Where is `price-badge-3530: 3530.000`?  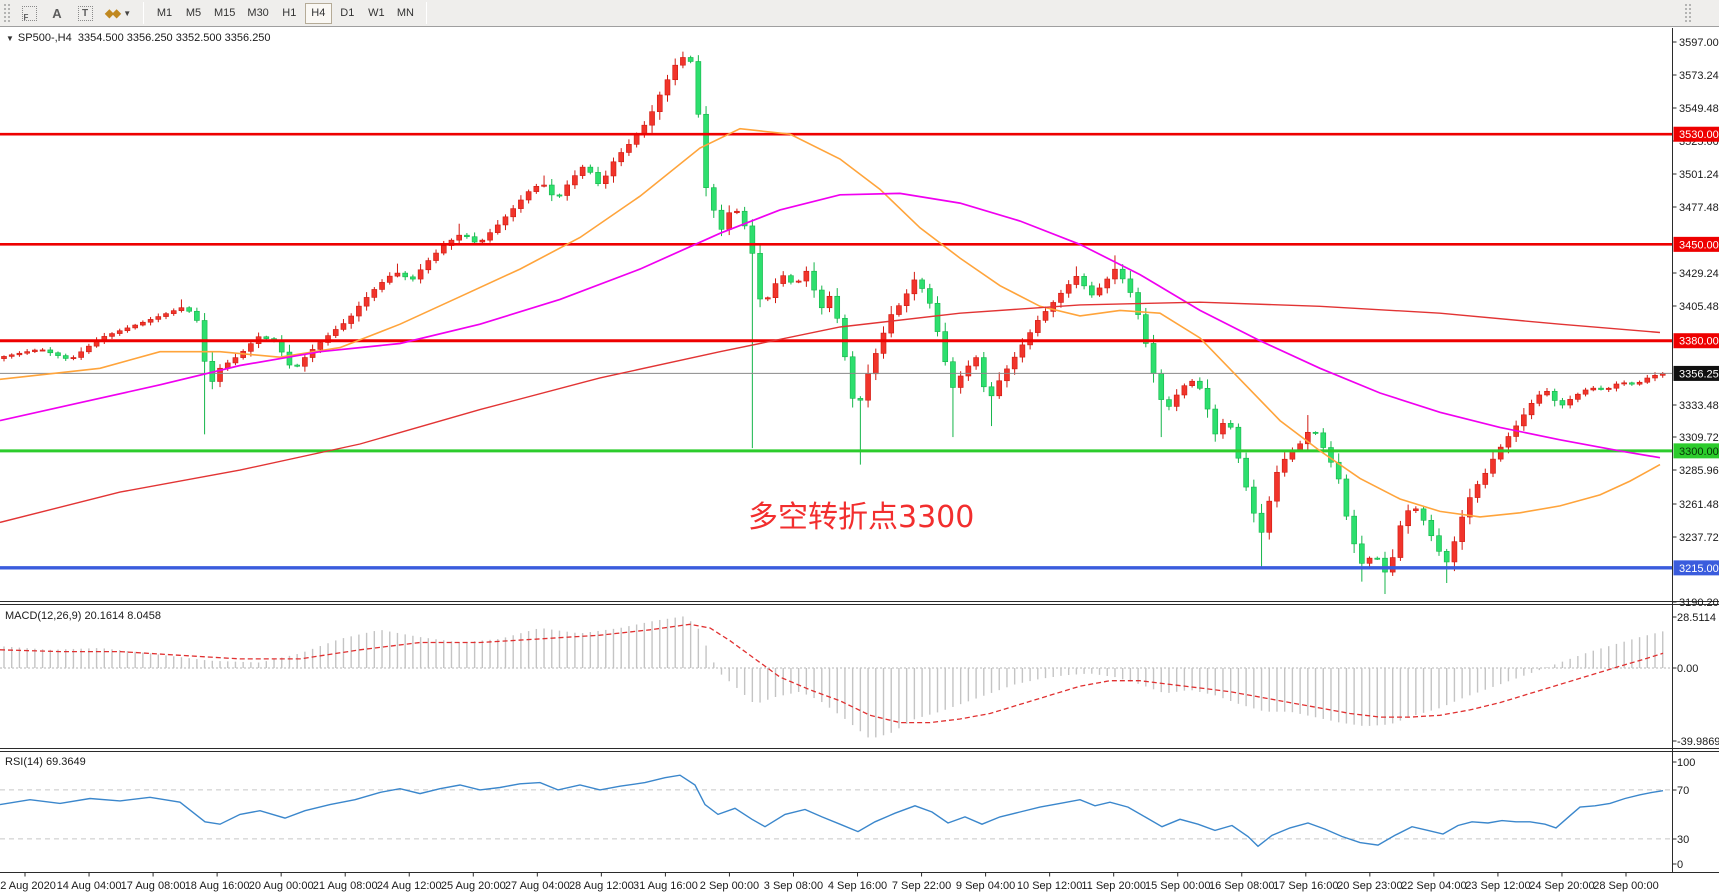
price-badge-3530: 3530.000 is located at coordinates (1696, 134).